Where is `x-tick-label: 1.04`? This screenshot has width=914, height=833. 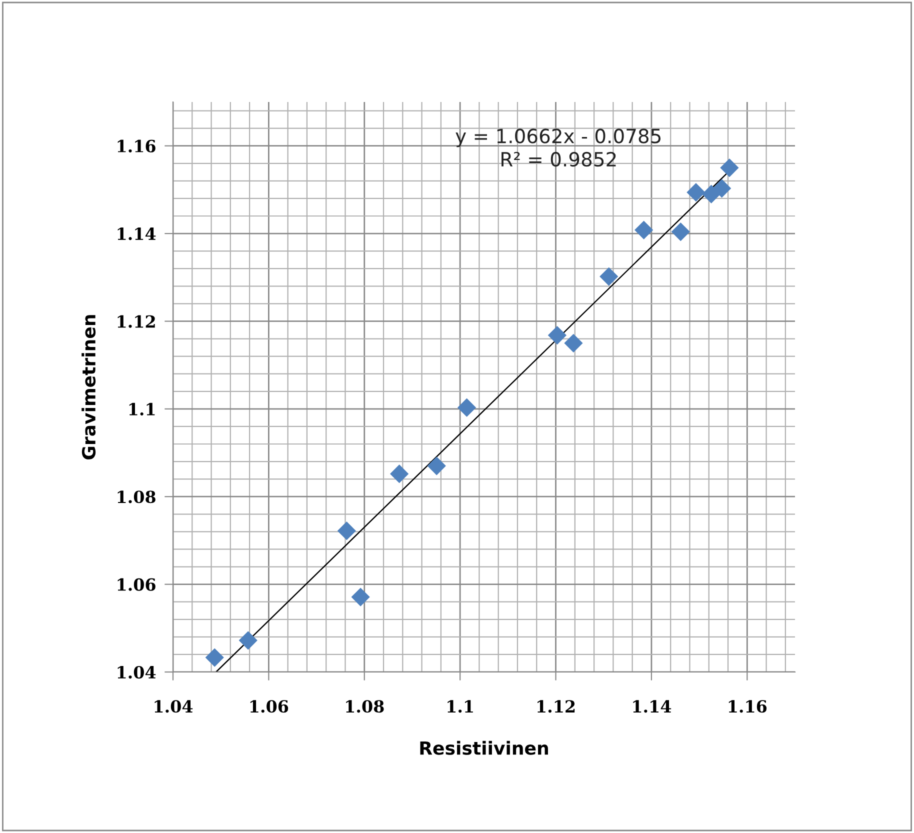
x-tick-label: 1.04 is located at coordinates (173, 706).